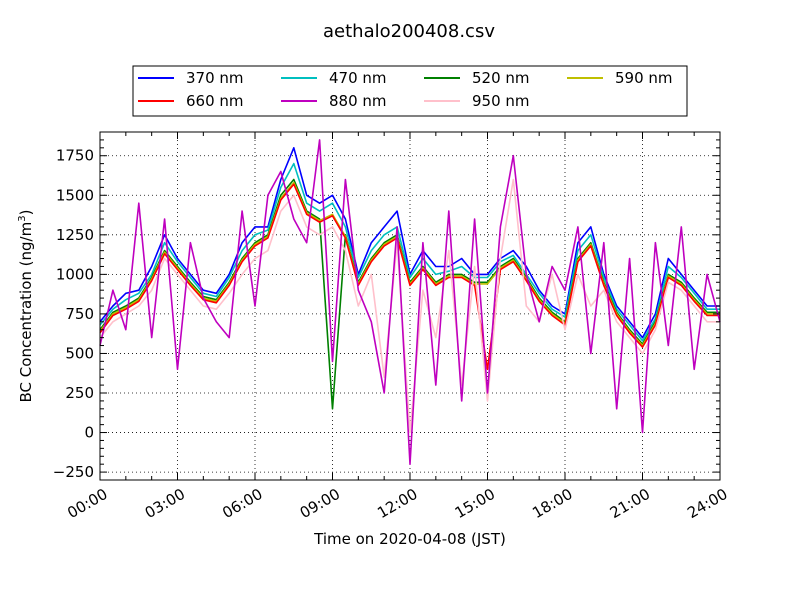  What do you see at coordinates (215, 101) in the screenshot?
I see `legend-label: 660 nm` at bounding box center [215, 101].